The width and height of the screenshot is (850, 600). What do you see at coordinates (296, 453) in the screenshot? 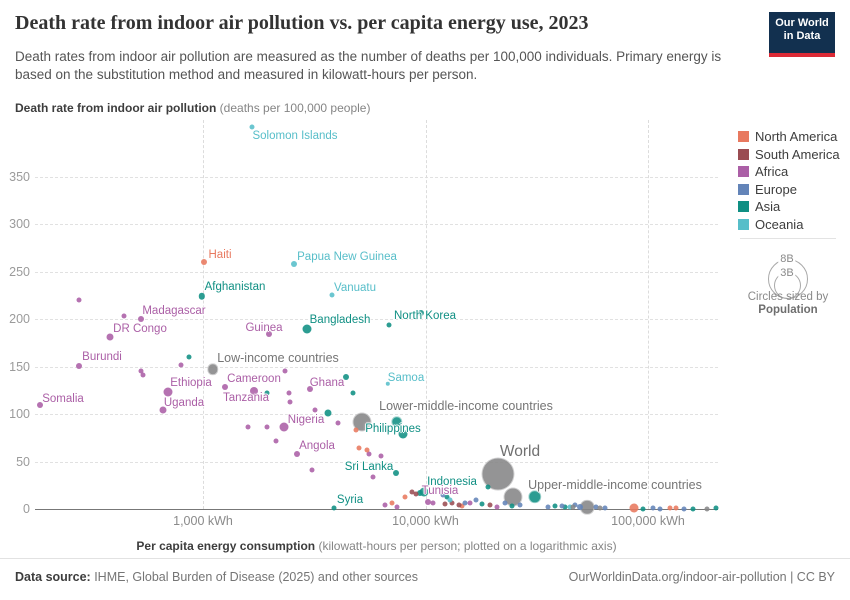
I see `data-point-angola` at bounding box center [296, 453].